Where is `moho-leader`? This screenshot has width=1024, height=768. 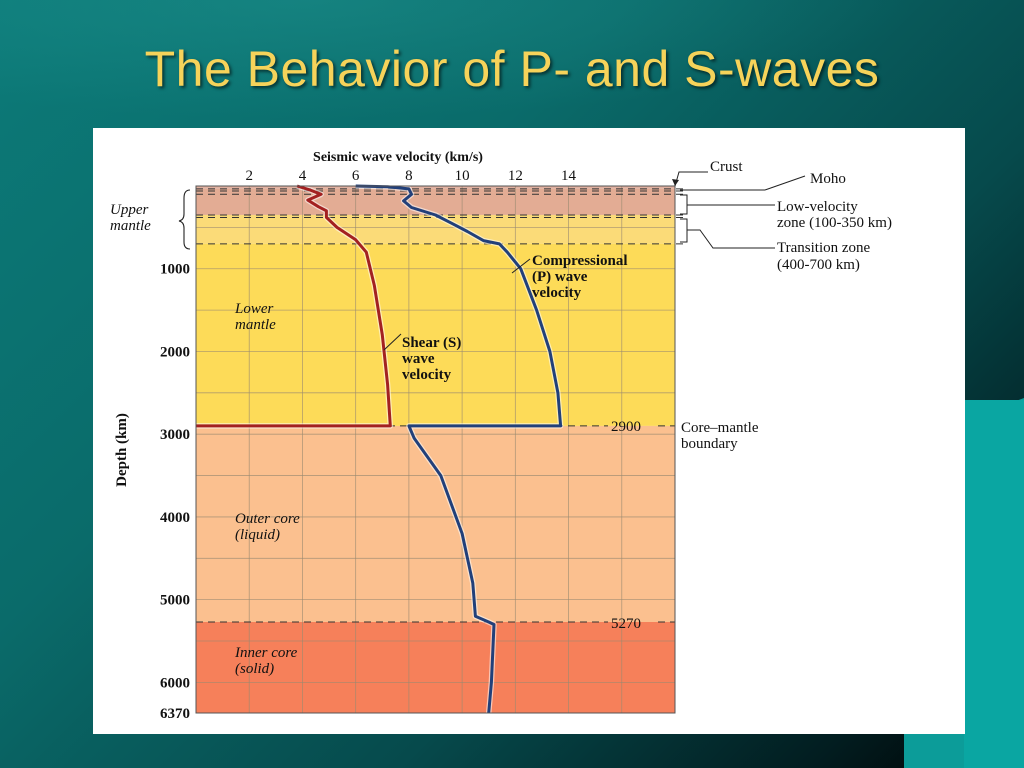 moho-leader is located at coordinates (785, 183).